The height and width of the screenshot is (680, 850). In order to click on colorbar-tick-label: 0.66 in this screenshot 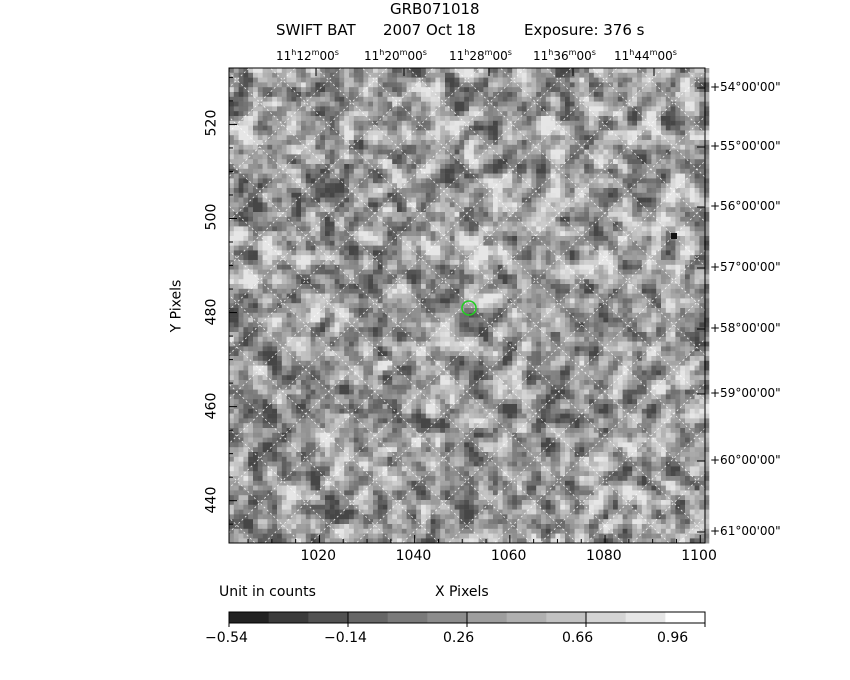, I will do `click(578, 638)`.